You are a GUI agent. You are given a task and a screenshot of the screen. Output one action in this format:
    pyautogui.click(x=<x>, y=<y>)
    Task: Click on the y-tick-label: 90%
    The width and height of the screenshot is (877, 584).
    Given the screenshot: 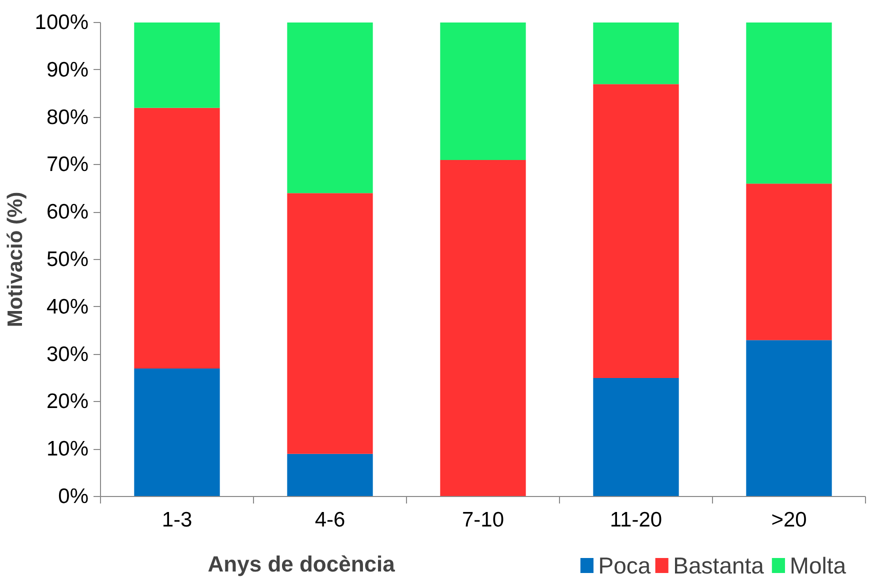 What is the action you would take?
    pyautogui.click(x=67, y=70)
    